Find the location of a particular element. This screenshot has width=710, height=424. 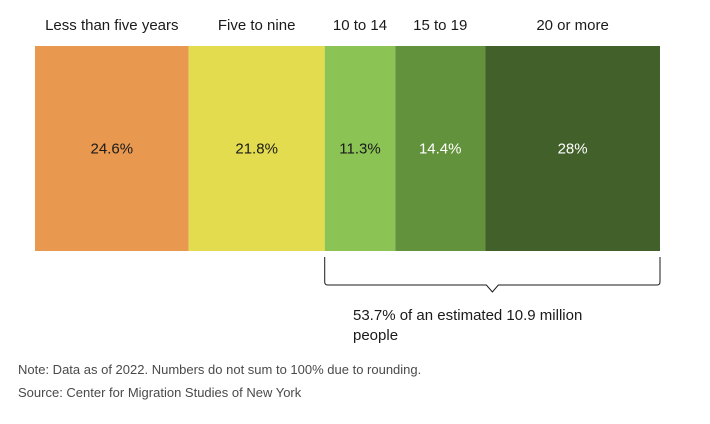

value-label: 24.6% is located at coordinates (112, 149).